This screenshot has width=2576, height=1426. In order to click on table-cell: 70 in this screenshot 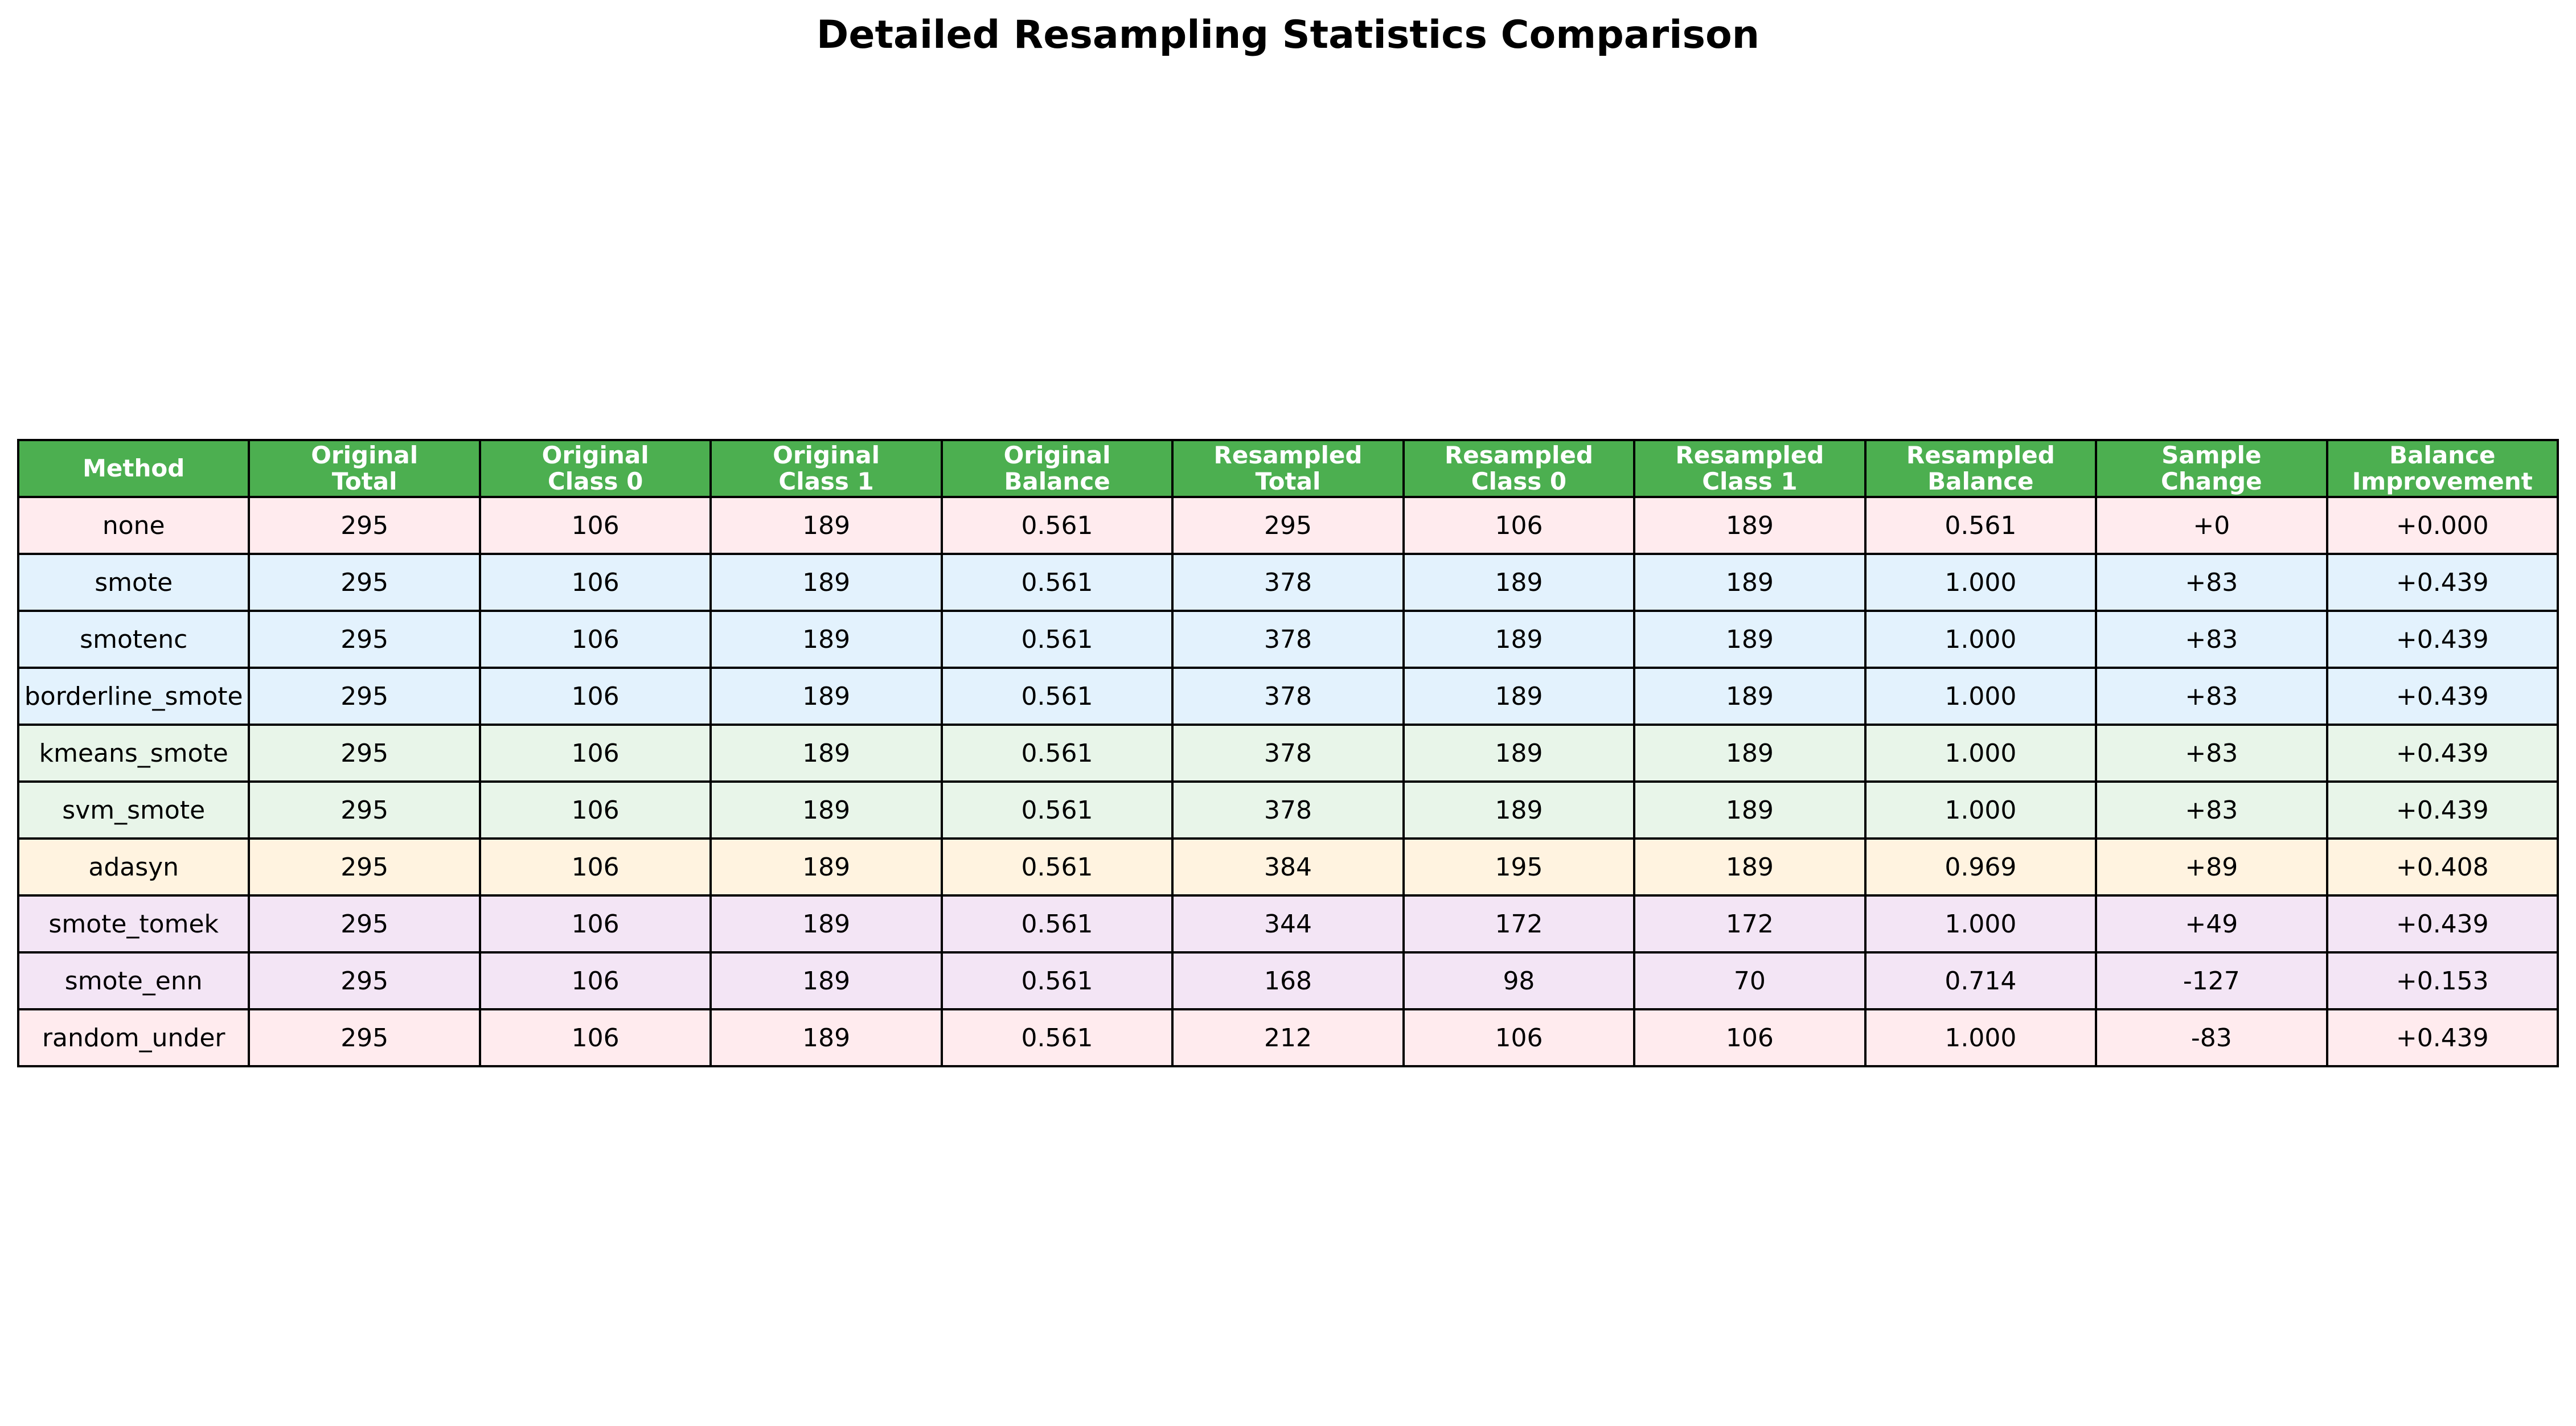, I will do `click(1750, 981)`.